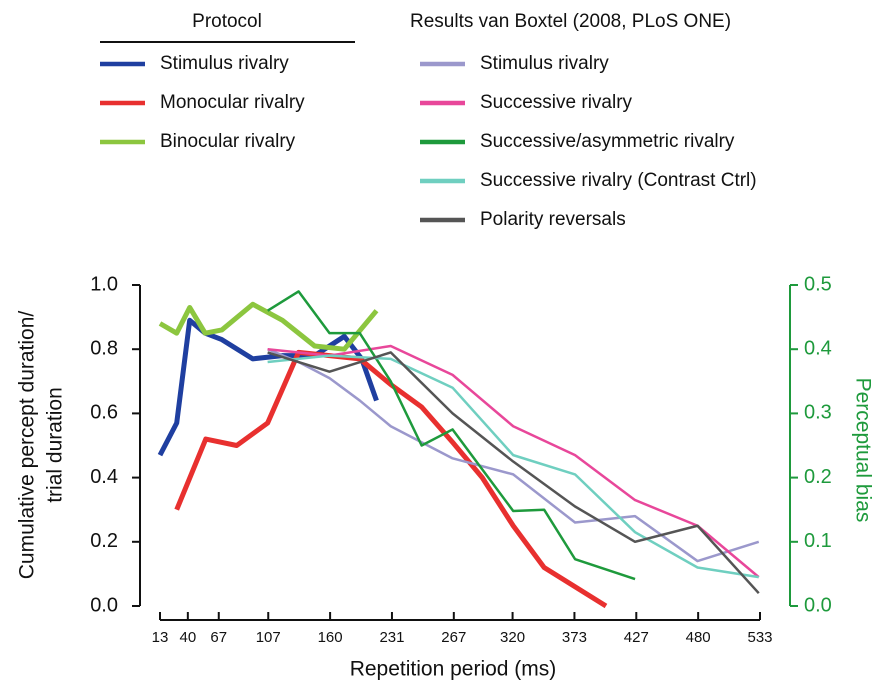 The image size is (878, 688). I want to click on x-axis-title: Repetition period (ms), so click(453, 669).